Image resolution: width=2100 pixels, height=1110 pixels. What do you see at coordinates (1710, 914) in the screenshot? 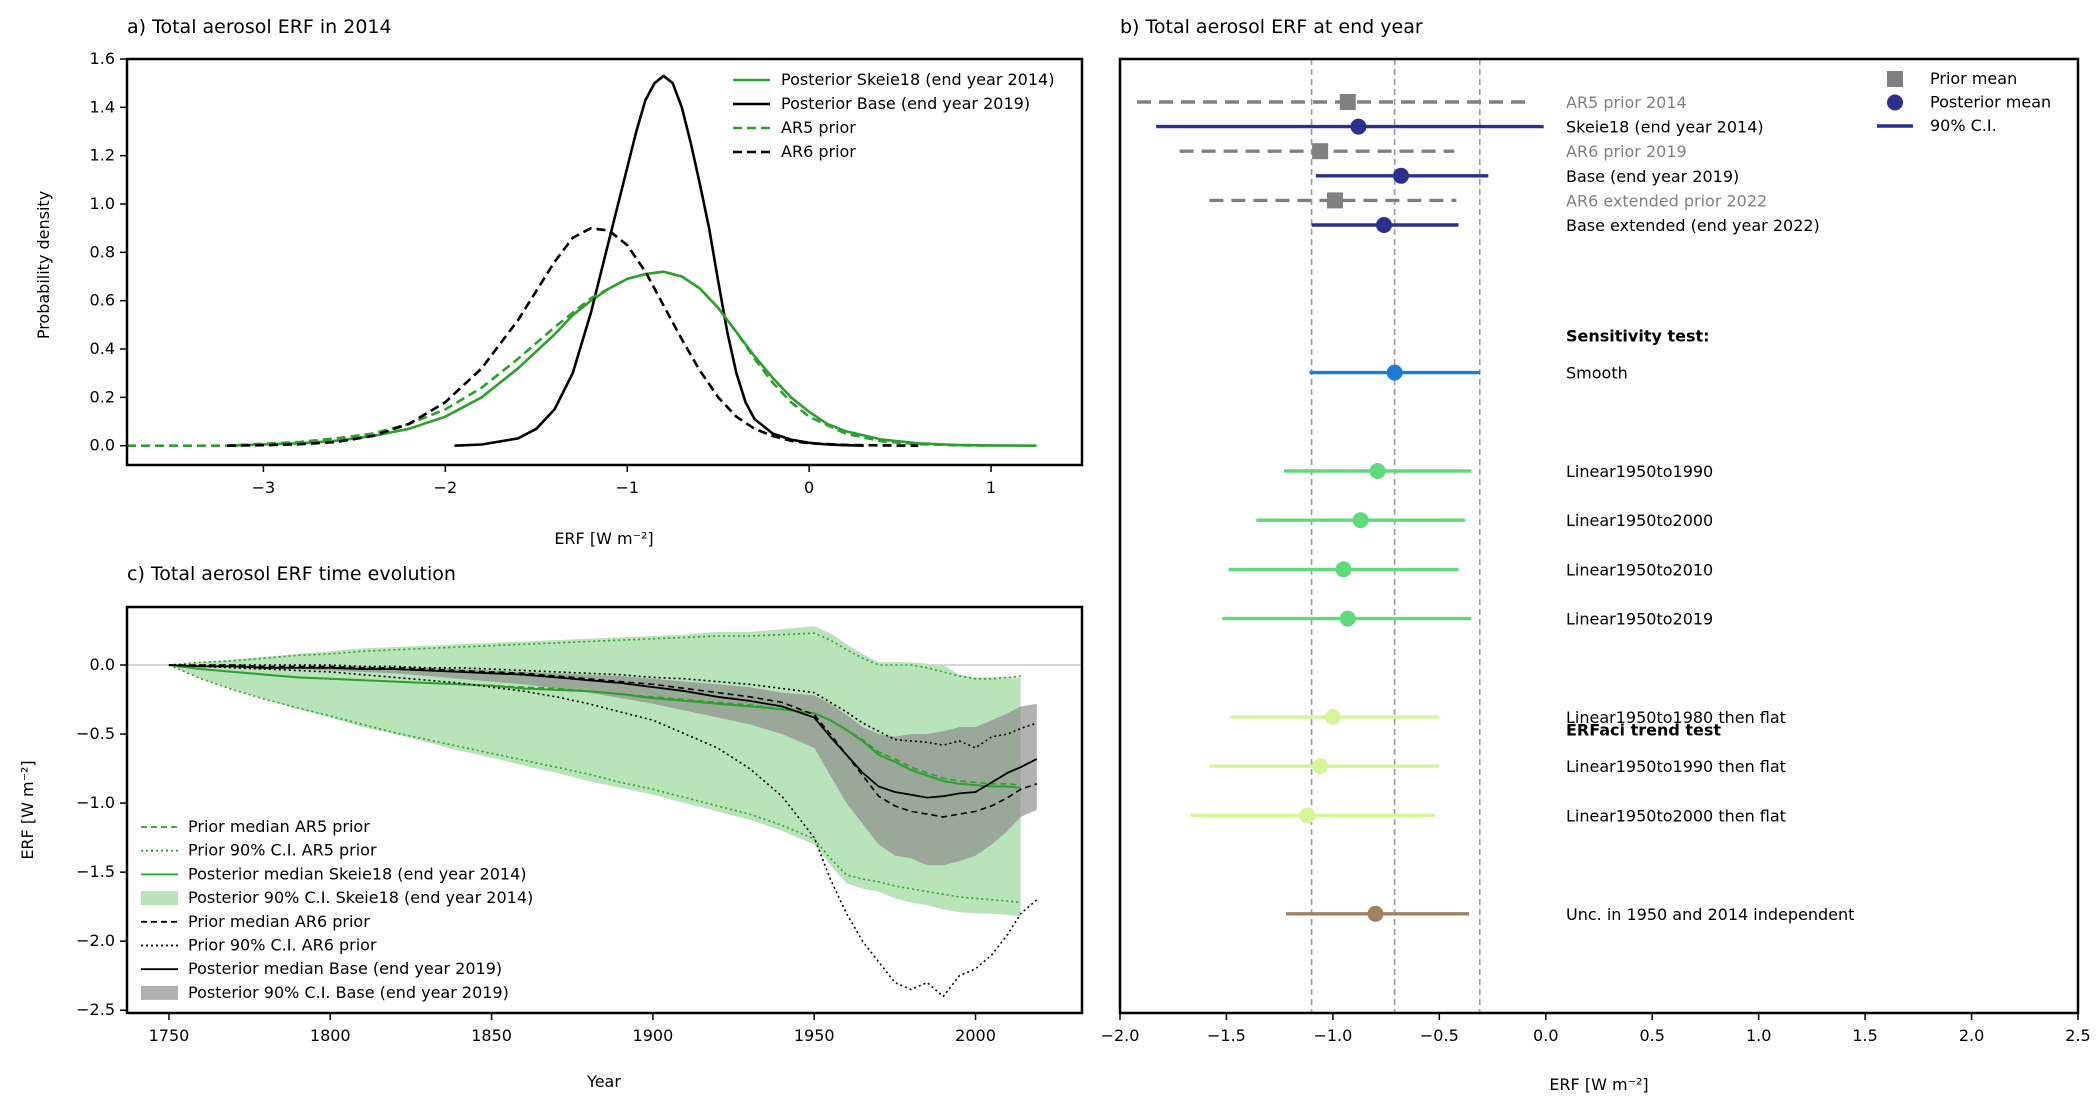
I see `row-label: Unc. in 1950 and 2014 independent` at bounding box center [1710, 914].